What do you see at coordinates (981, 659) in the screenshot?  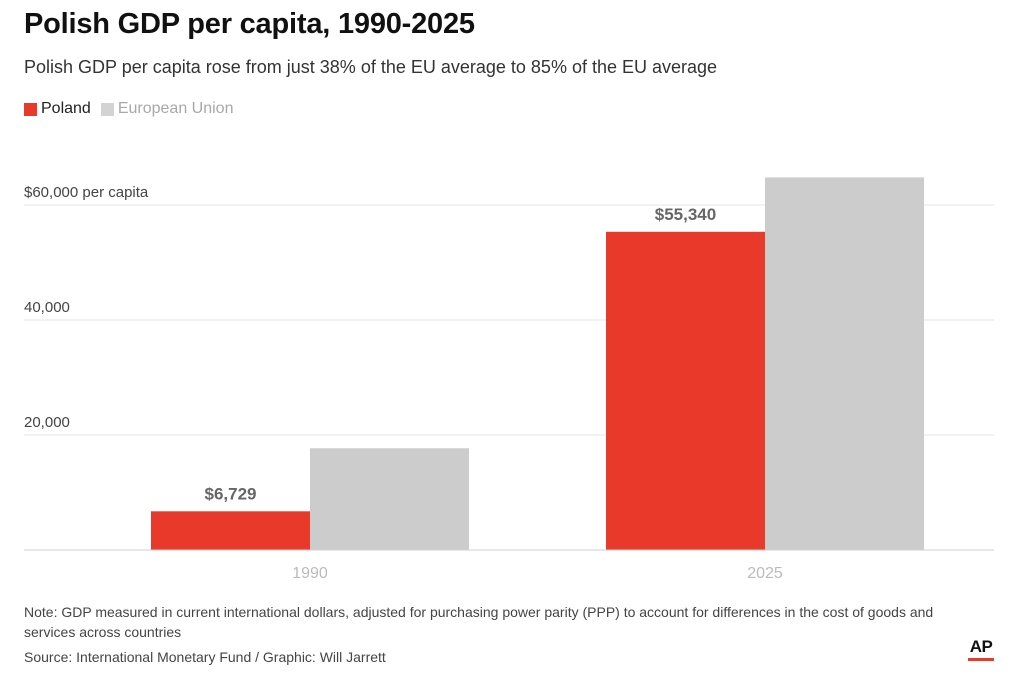 I see `ap-logo-bar` at bounding box center [981, 659].